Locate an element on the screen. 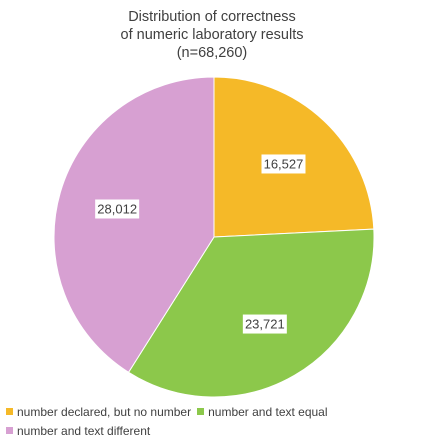 The image size is (424, 445). data-label-text: 28,012 is located at coordinates (117, 208).